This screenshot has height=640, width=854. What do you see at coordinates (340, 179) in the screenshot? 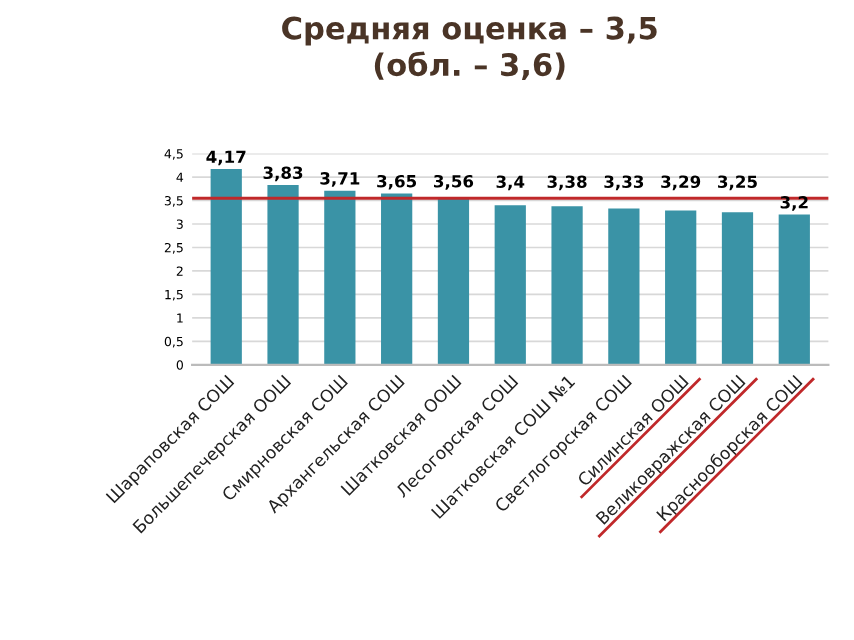
I see `data-label: 3,71` at bounding box center [340, 179].